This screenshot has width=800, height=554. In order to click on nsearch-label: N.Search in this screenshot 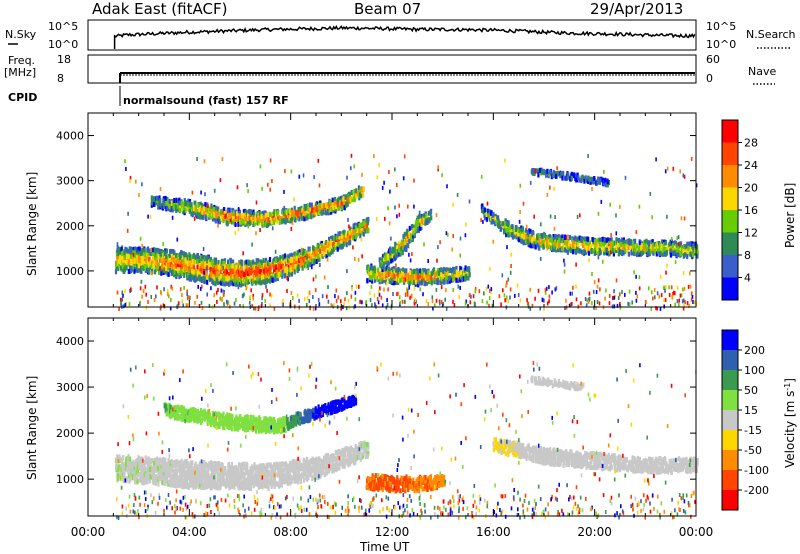, I will do `click(771, 34)`.